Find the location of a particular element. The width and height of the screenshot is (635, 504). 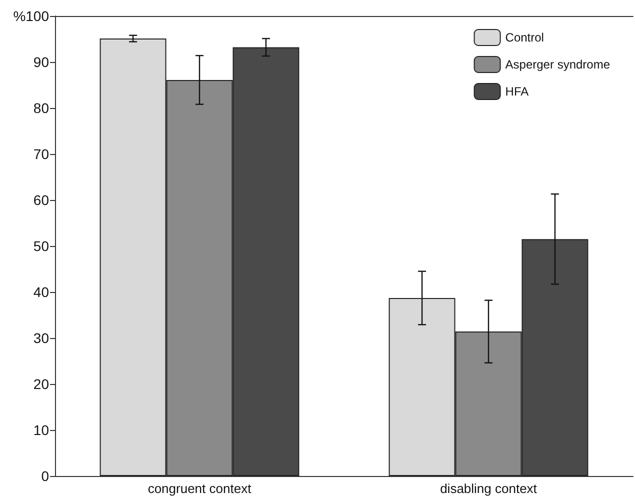

y-tick-label: 40 is located at coordinates (41, 292).